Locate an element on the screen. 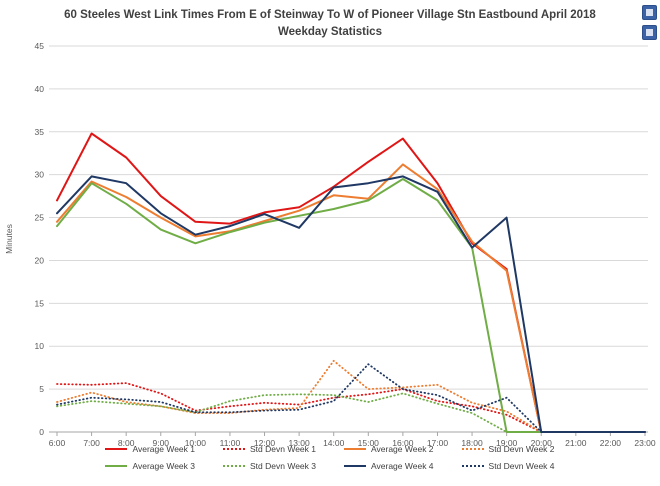 Image resolution: width=660 pixels, height=486 pixels. legend-item-average-week-3: Average Week 3 is located at coordinates (150, 466).